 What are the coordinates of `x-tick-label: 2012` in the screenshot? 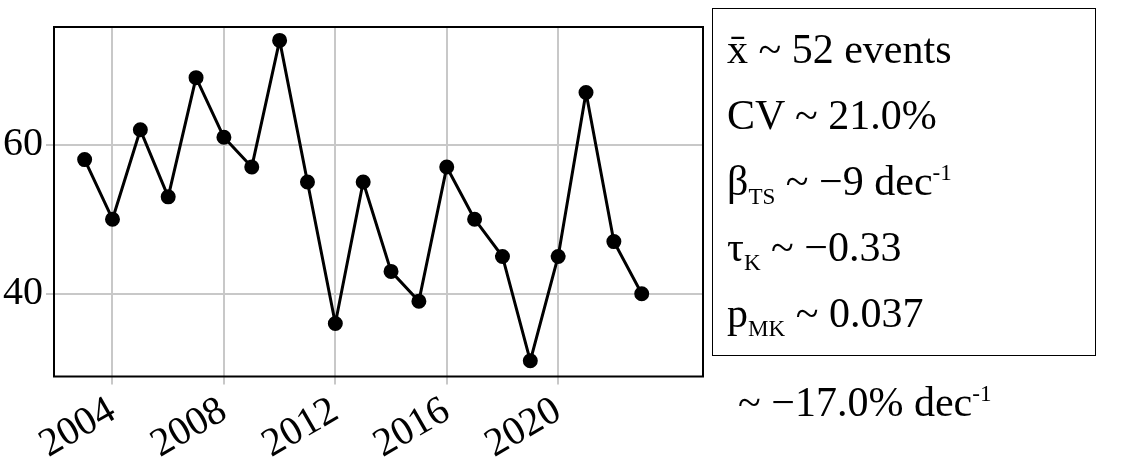 It's located at (299, 426).